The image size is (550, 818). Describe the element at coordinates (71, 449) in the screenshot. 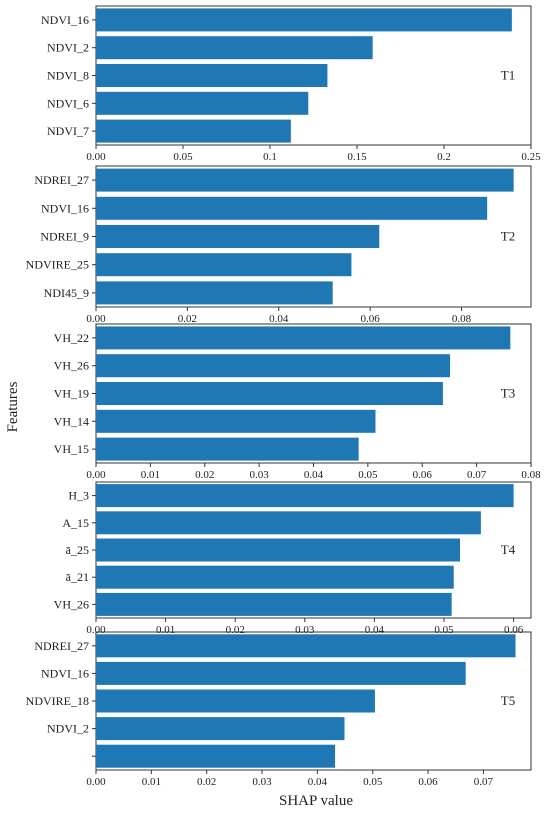

I see `category-label-3-5: VH_15` at that location.